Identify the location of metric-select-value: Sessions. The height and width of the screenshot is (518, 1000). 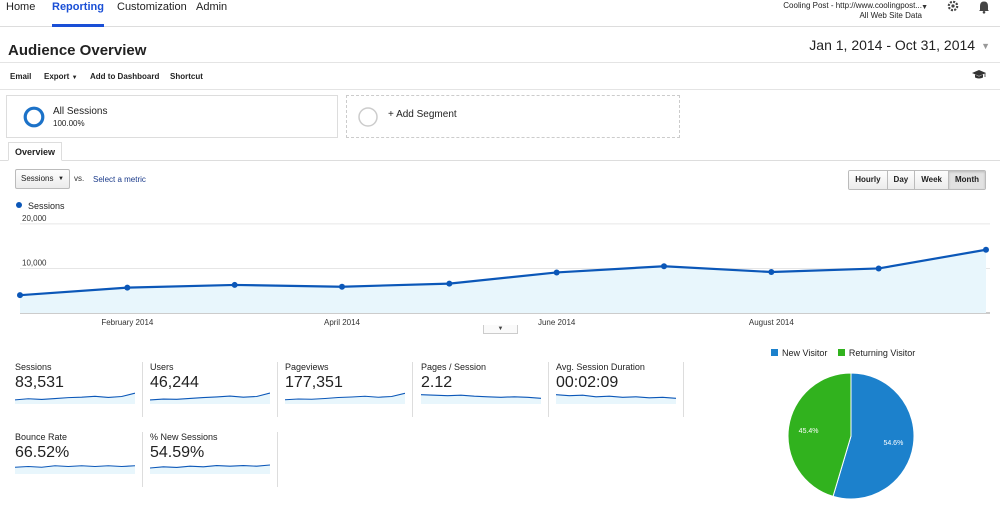
(37, 178).